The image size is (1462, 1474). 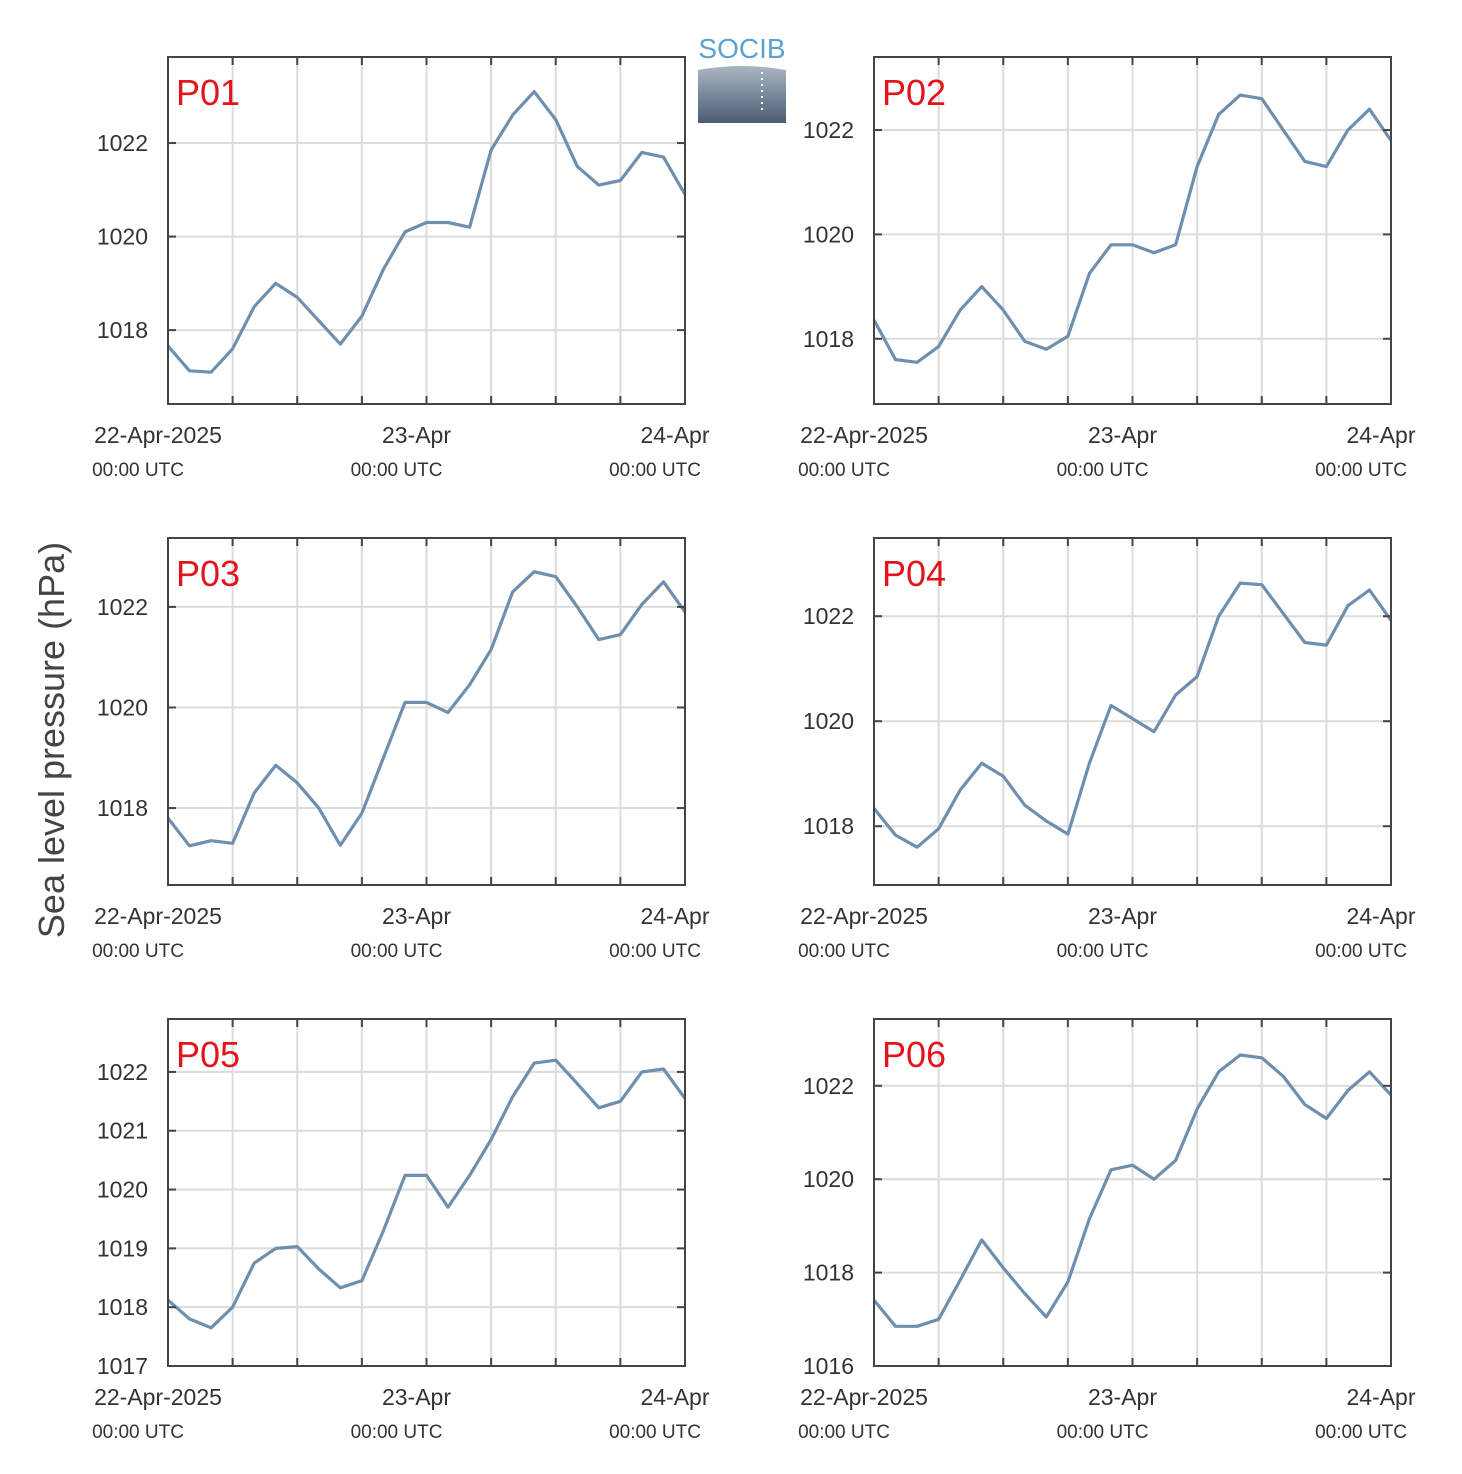 I want to click on y-tick-label: 1016, so click(x=828, y=1366).